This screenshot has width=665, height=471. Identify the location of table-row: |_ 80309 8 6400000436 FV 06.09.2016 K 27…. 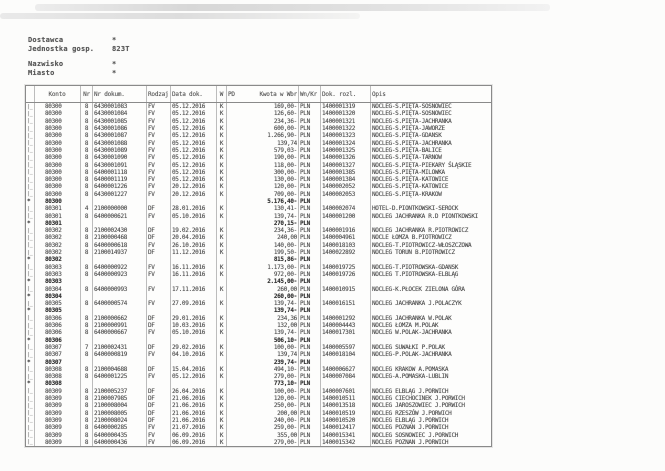
(258, 442).